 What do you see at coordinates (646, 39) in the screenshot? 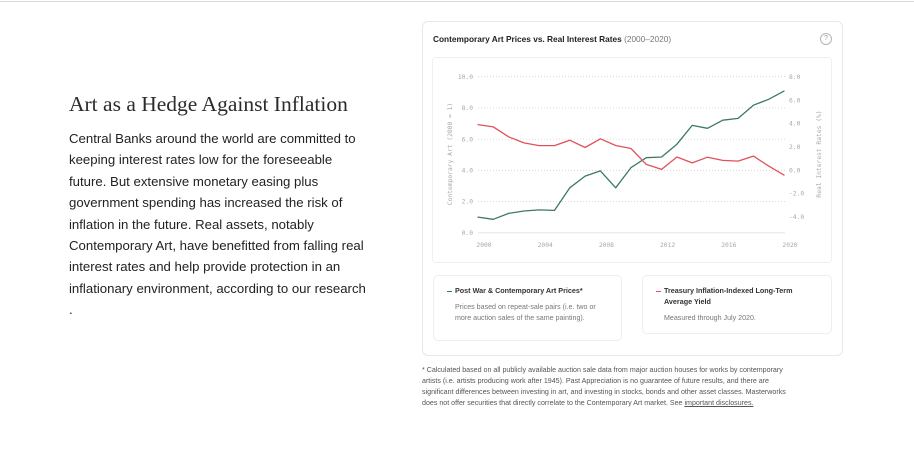
I see `chart-title-range: (2000–2020)` at bounding box center [646, 39].